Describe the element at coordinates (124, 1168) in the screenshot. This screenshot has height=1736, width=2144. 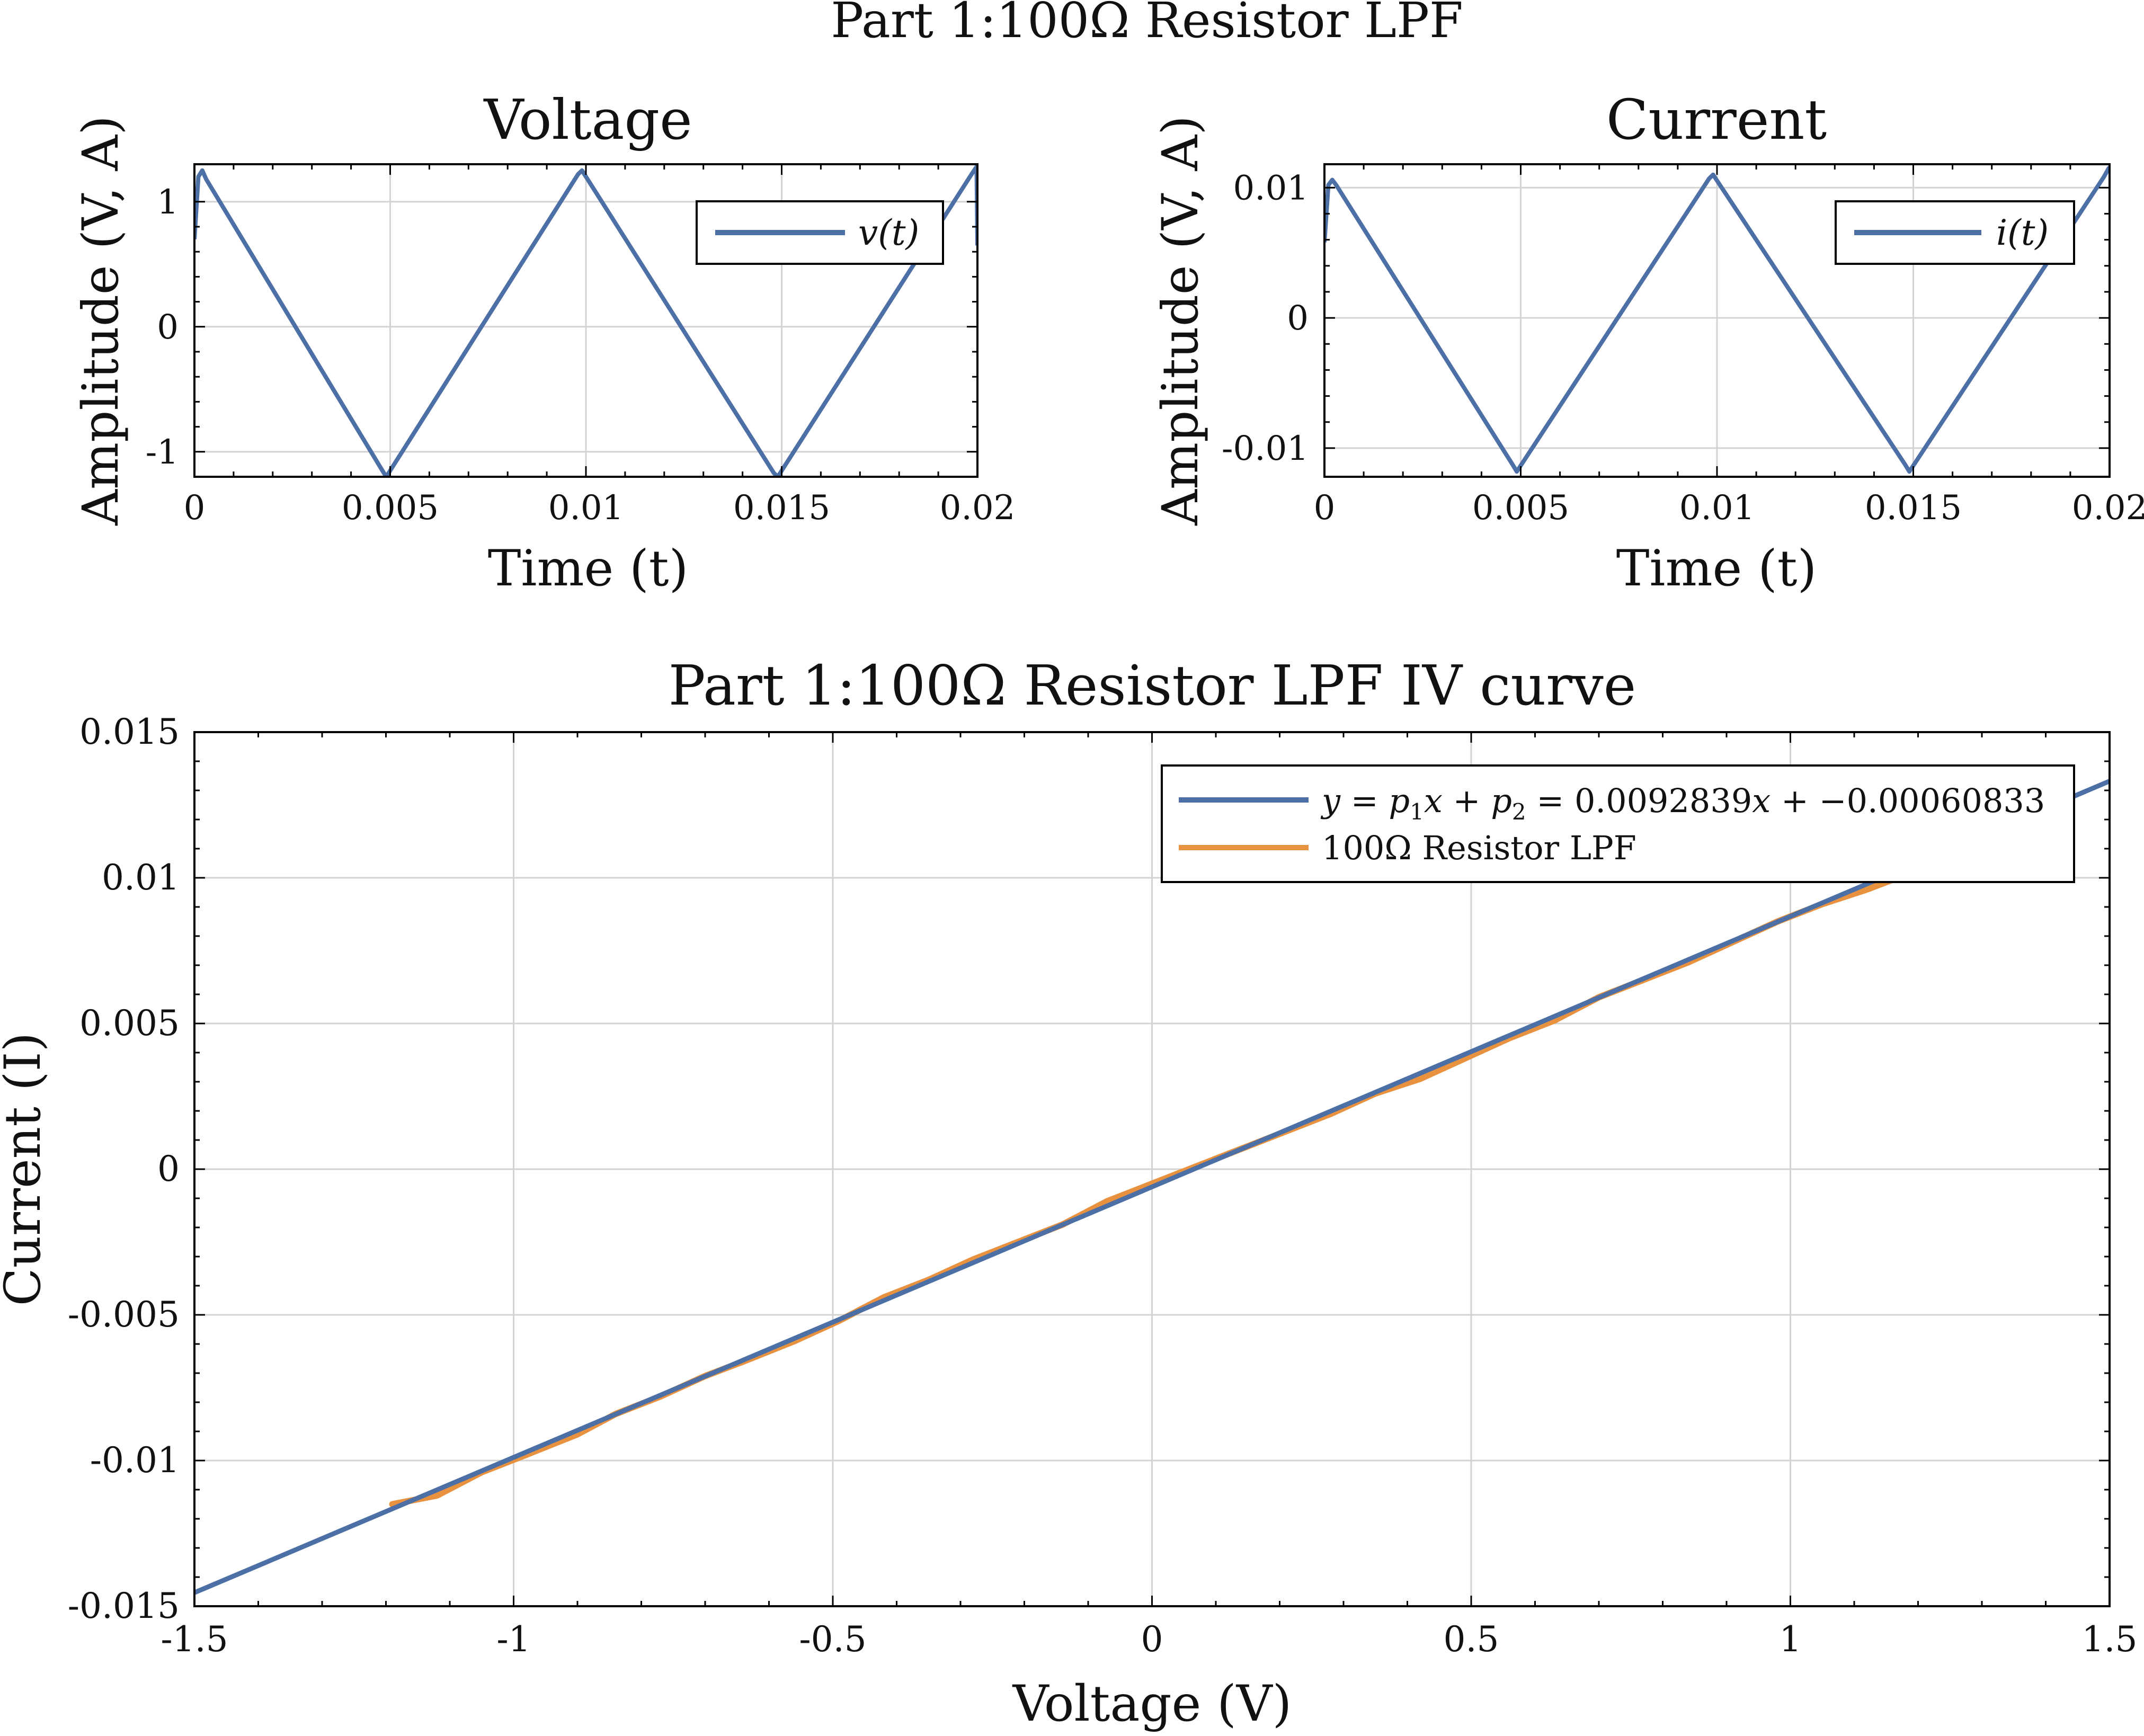
I see `iv-y-tick-labels: -0.015 -0.01 -0.005 0 0.005 0.01 0.015` at that location.